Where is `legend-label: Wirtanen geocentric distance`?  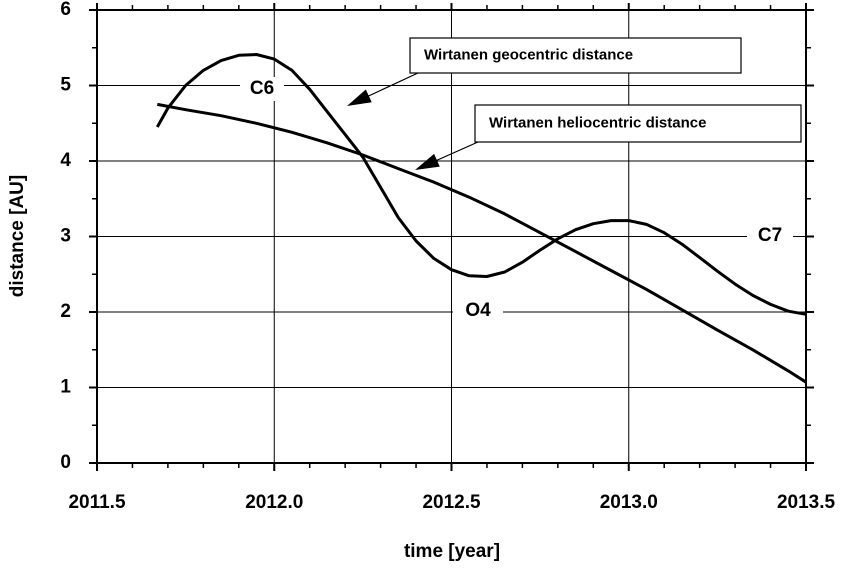 legend-label: Wirtanen geocentric distance is located at coordinates (528, 54).